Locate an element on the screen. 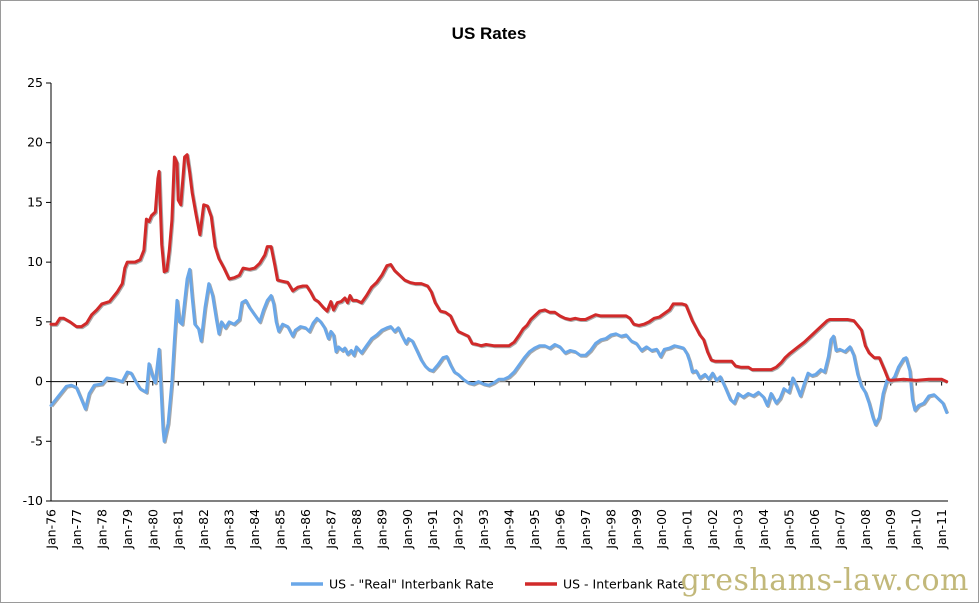  x-tick-label: Jan-97 is located at coordinates (585, 529).